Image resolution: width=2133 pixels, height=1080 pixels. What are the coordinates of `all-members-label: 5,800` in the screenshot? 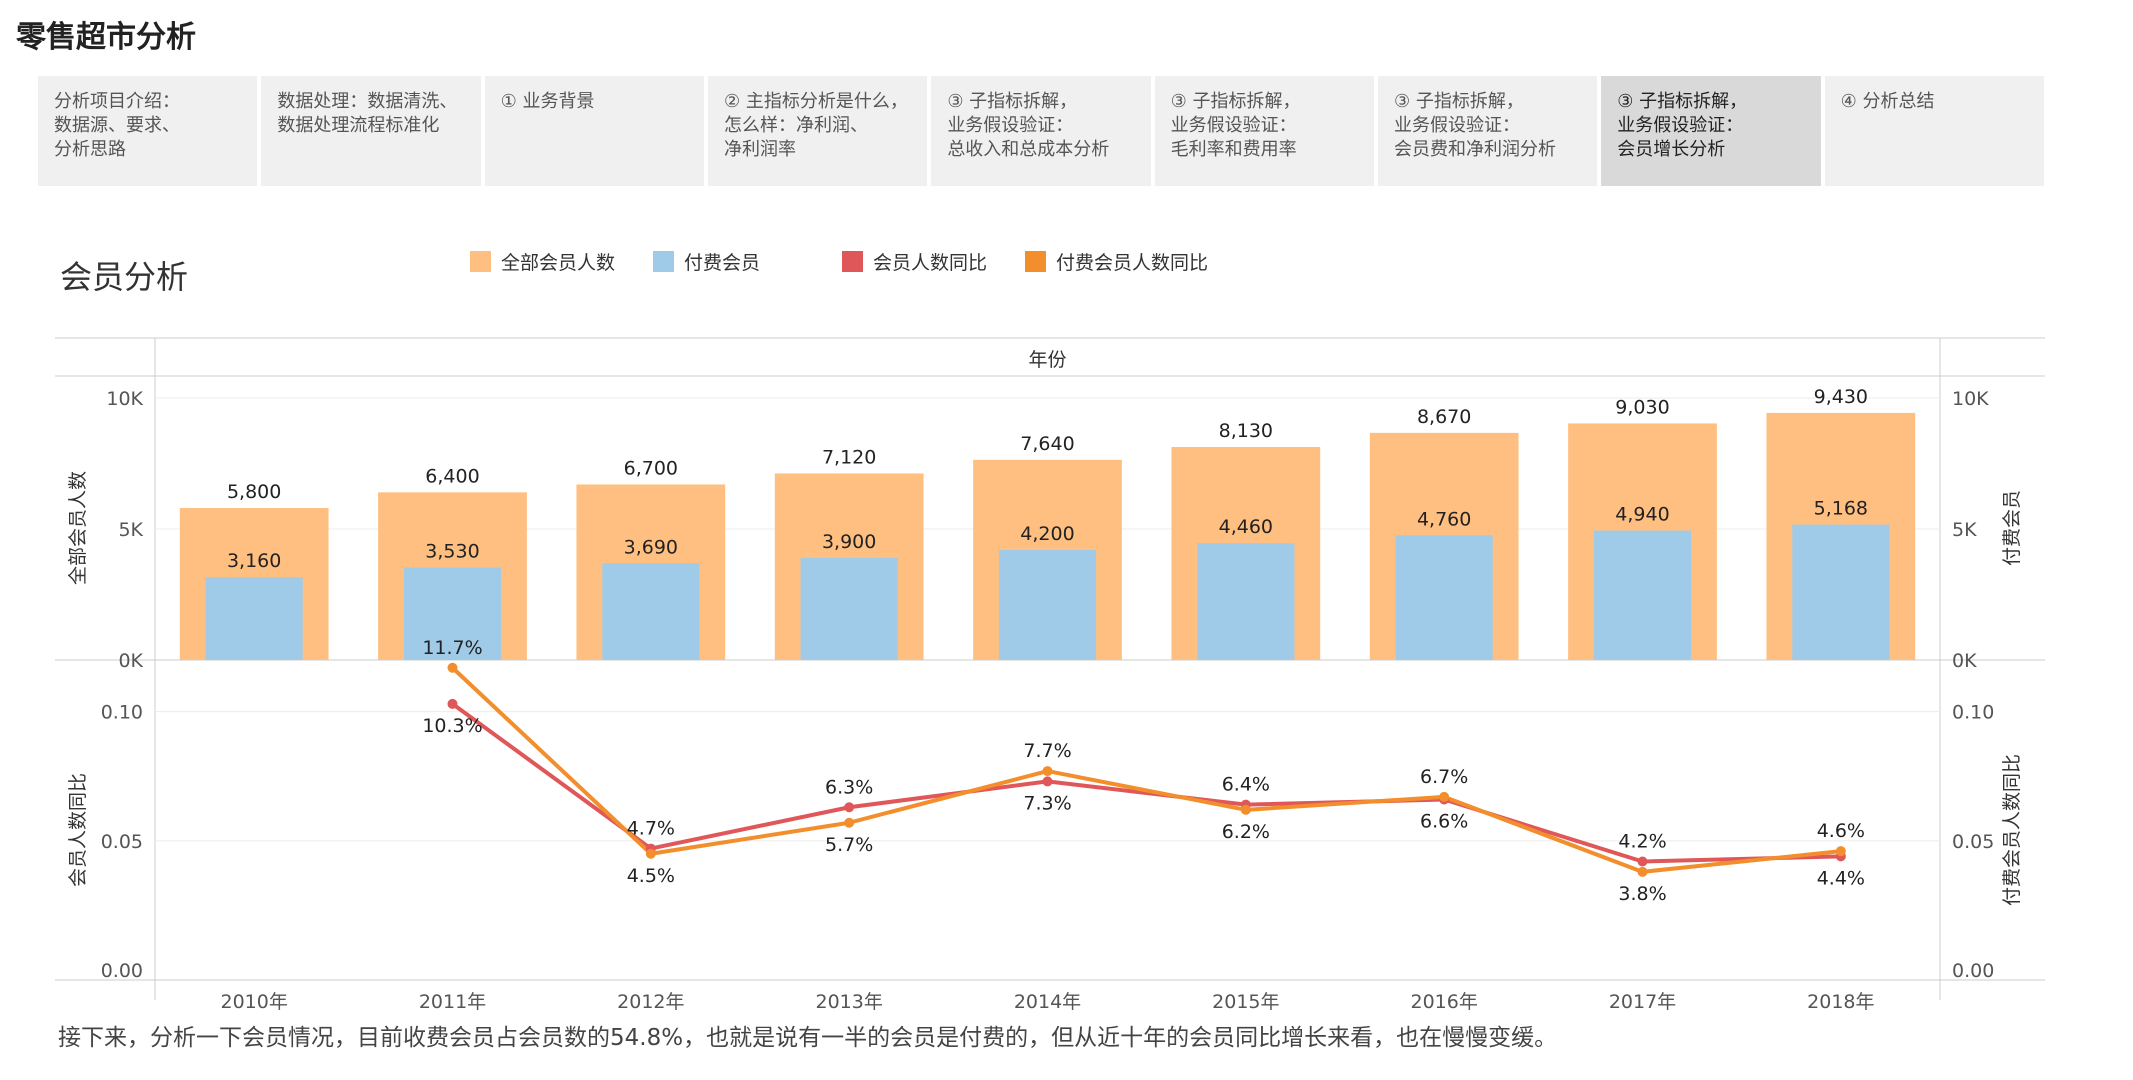 It's located at (254, 492).